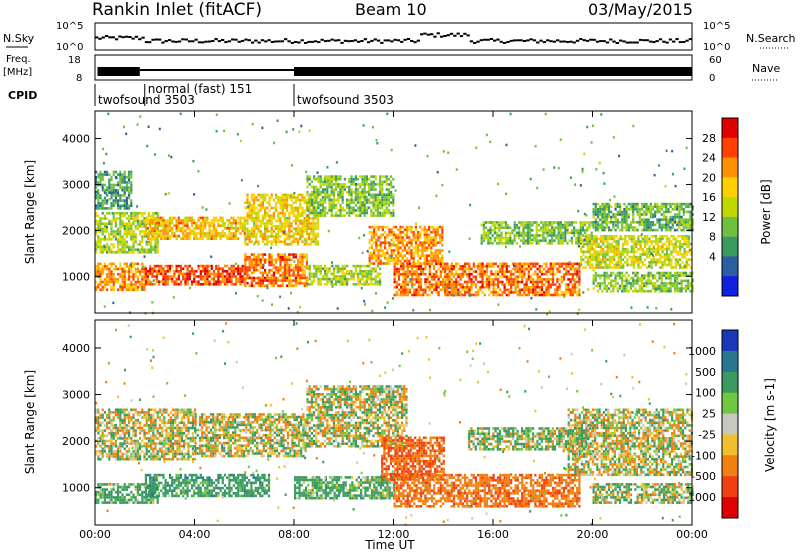 The width and height of the screenshot is (800, 554). Describe the element at coordinates (640, 9) in the screenshot. I see `date-title: 03/May/2015` at that location.